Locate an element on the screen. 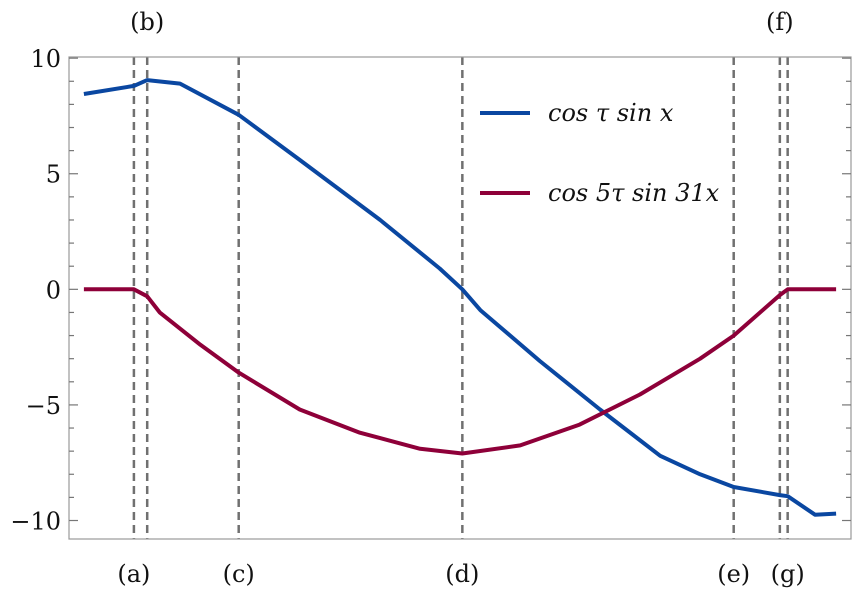 Image resolution: width=854 pixels, height=598 pixels. marker-label-g: (g) is located at coordinates (788, 574).